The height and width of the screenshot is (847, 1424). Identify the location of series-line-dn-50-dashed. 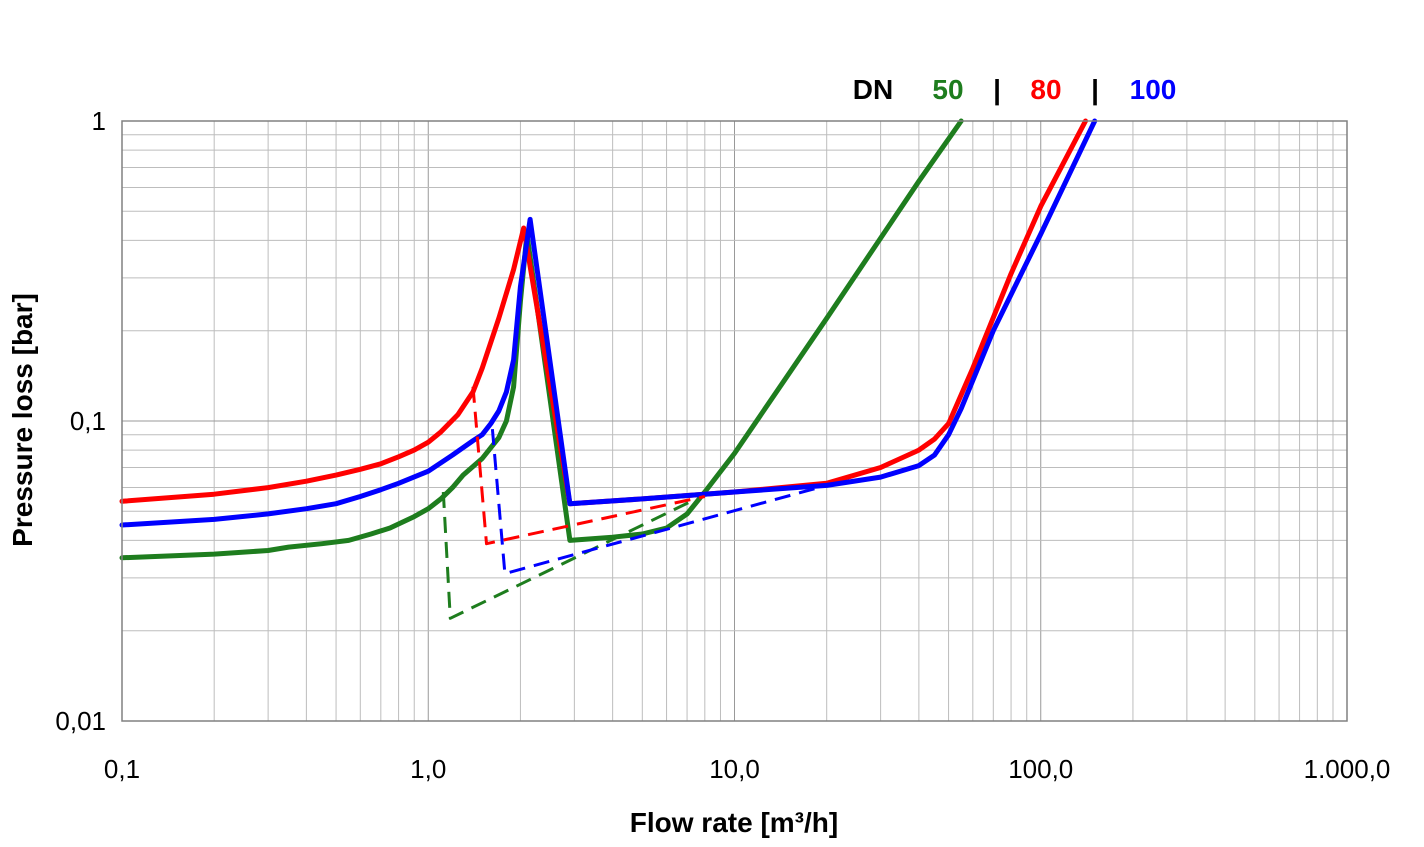
(569, 555).